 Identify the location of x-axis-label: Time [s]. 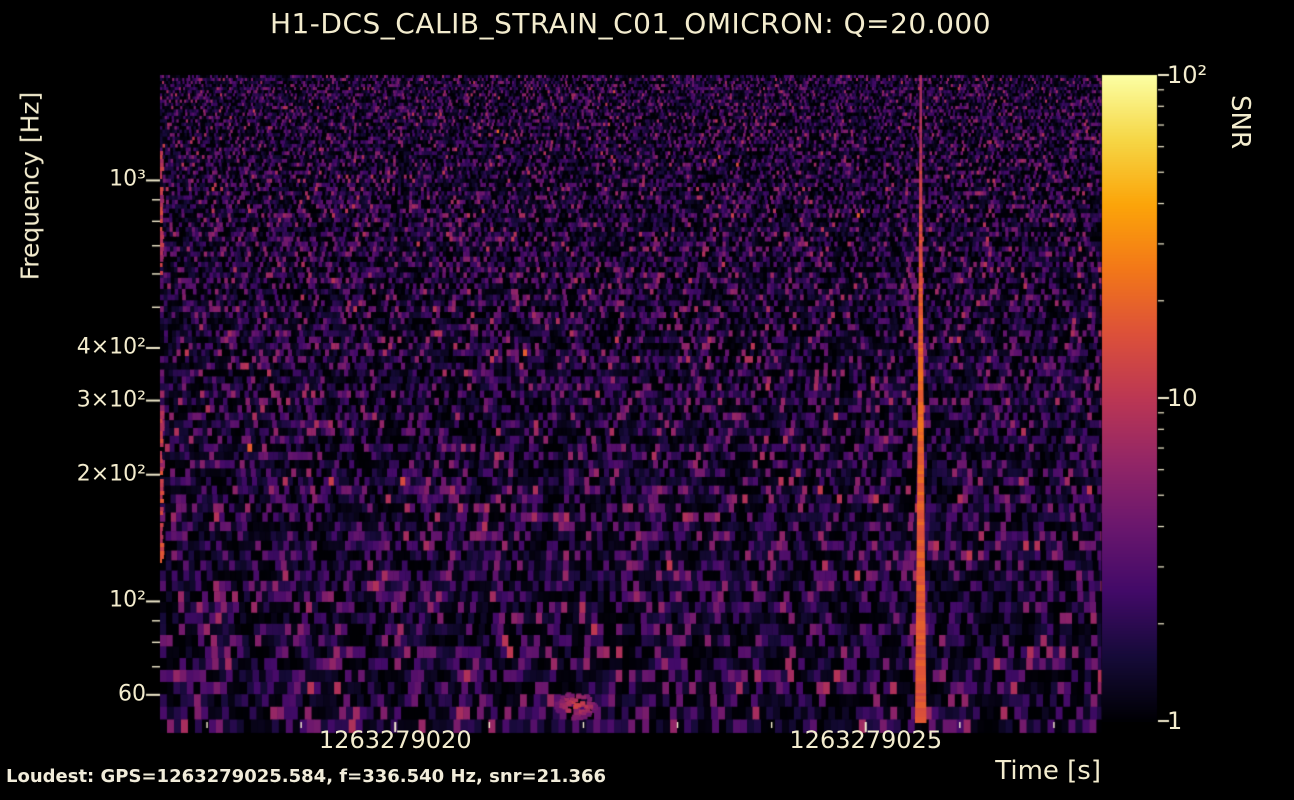
(1048, 771).